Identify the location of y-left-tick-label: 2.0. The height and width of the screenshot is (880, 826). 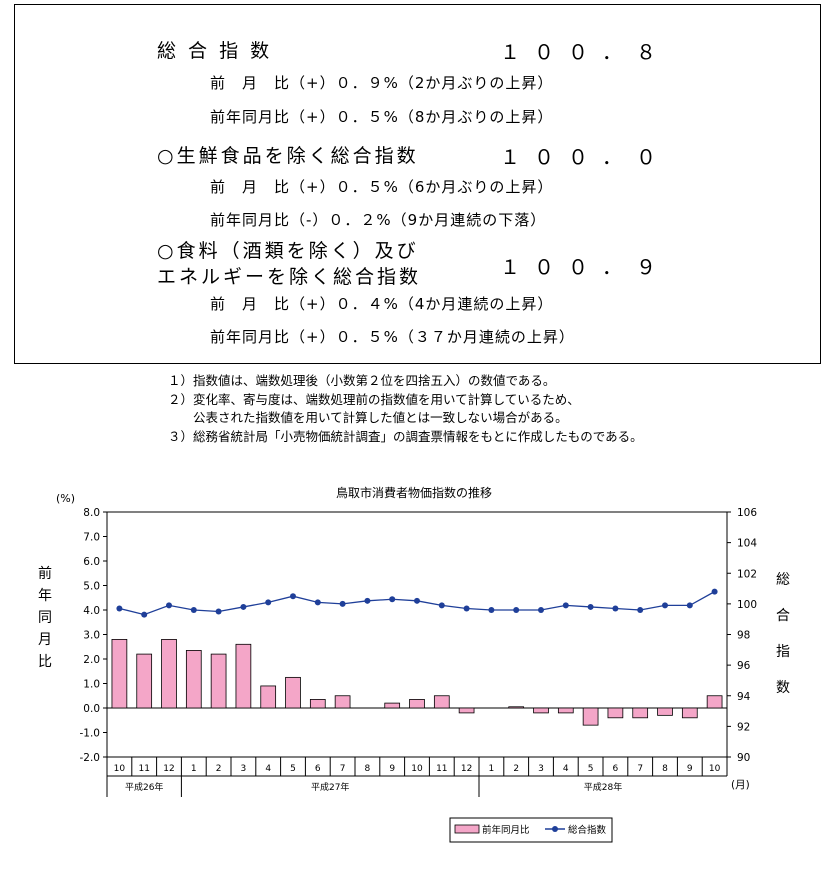
(91, 660).